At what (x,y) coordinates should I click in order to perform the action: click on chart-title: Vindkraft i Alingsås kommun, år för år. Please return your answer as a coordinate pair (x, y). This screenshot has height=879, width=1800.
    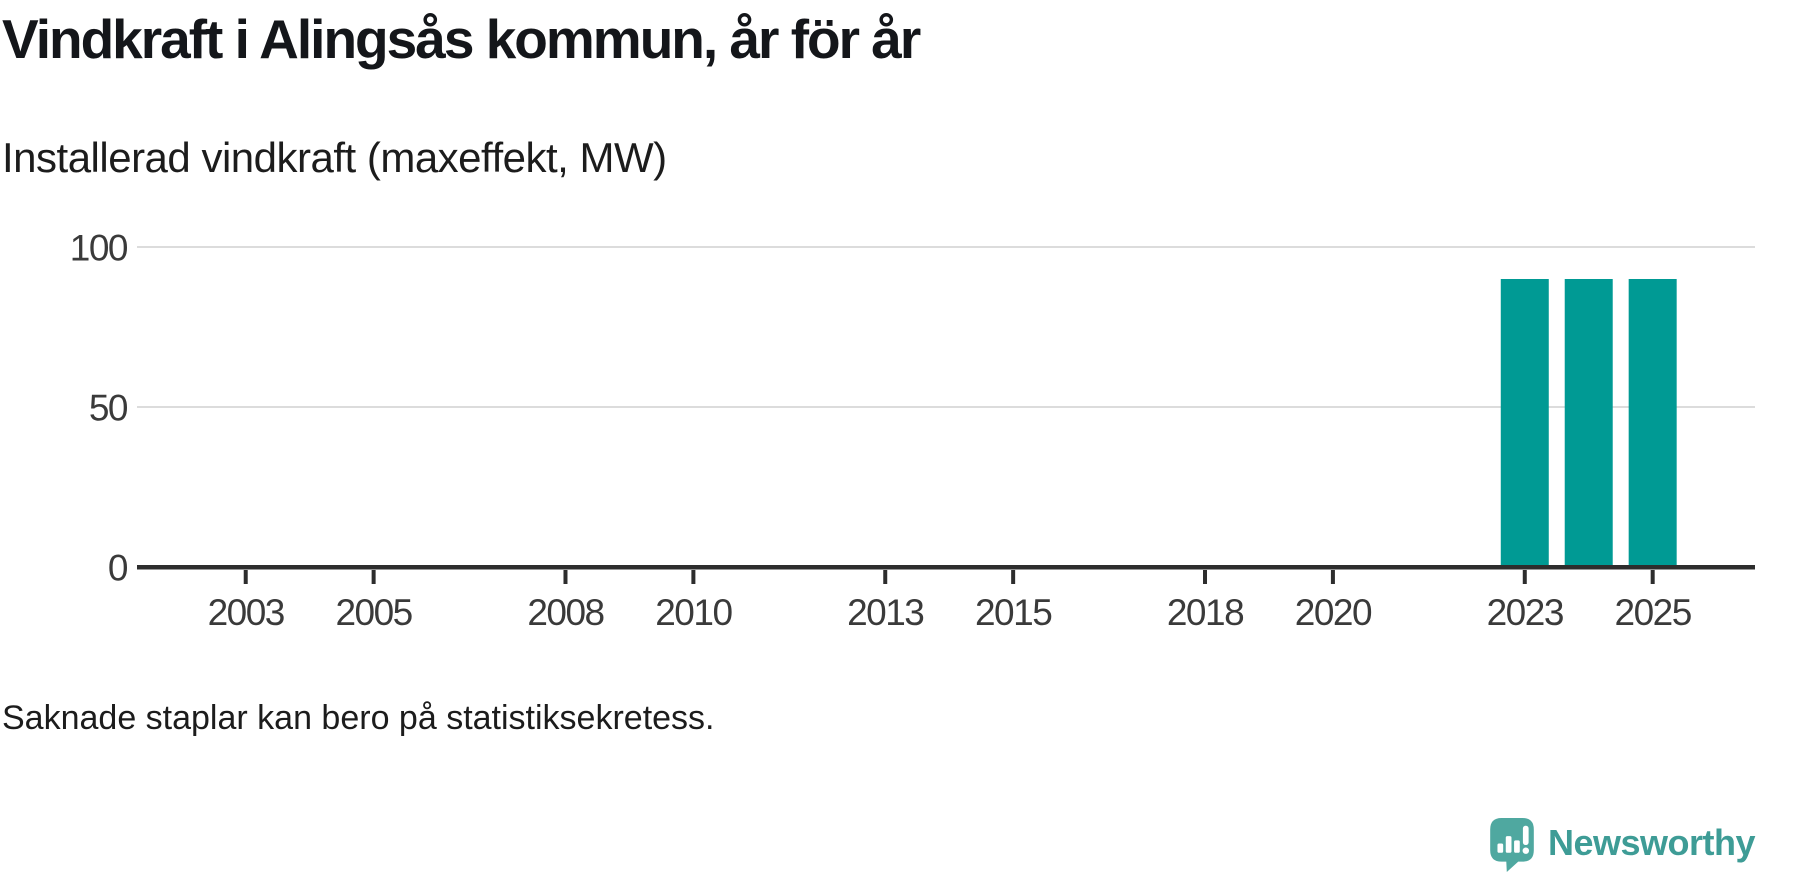
    Looking at the image, I should click on (461, 39).